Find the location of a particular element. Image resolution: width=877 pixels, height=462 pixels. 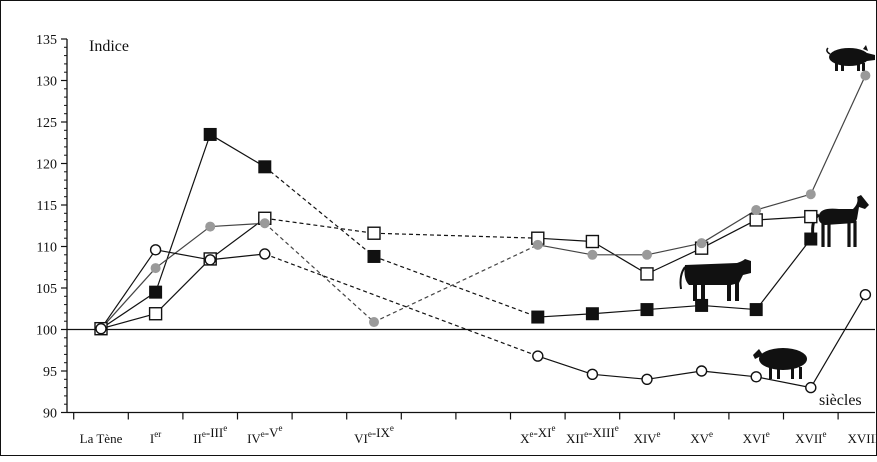

y-tick-label: 90 is located at coordinates (50, 414).